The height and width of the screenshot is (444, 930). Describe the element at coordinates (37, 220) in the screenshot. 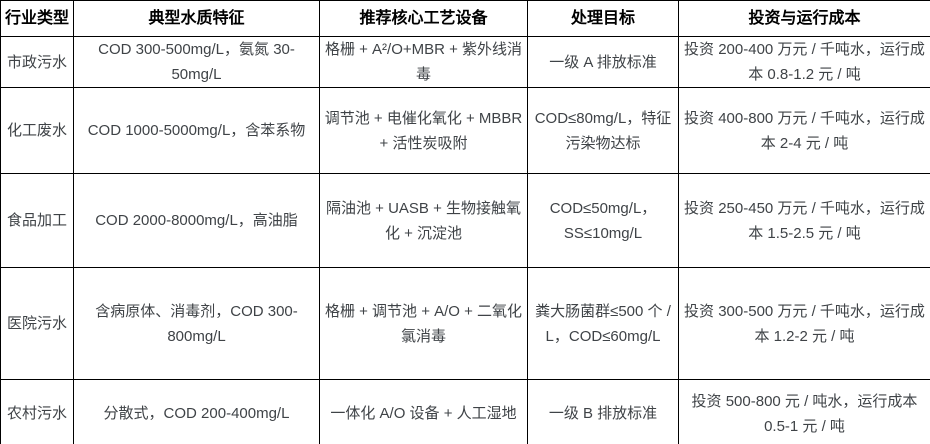

I see `cell-industry: 食品加工` at that location.